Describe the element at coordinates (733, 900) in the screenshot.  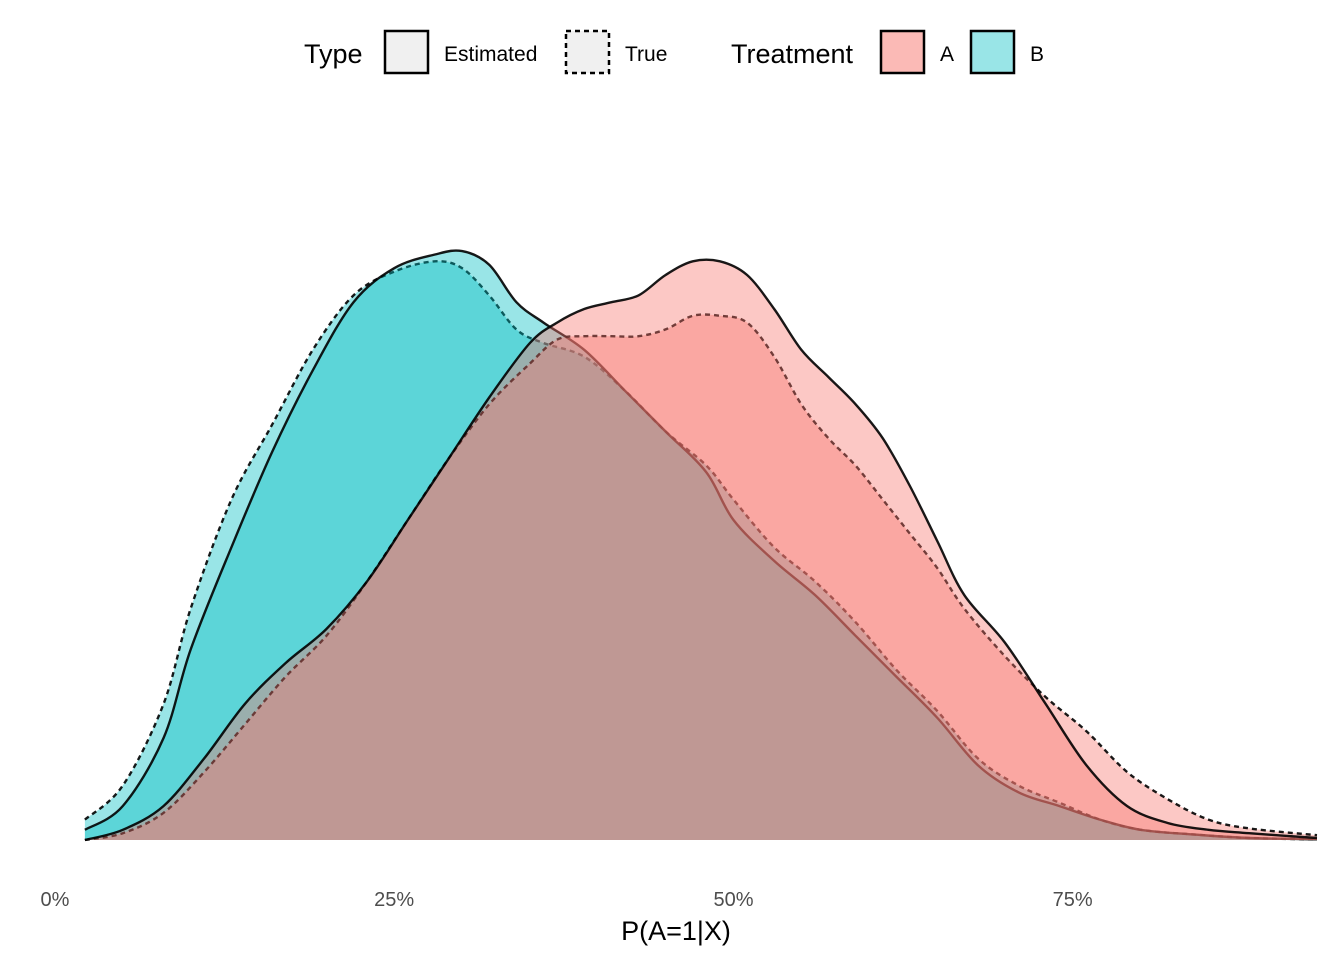
I see `x-tick-label: 50%` at that location.